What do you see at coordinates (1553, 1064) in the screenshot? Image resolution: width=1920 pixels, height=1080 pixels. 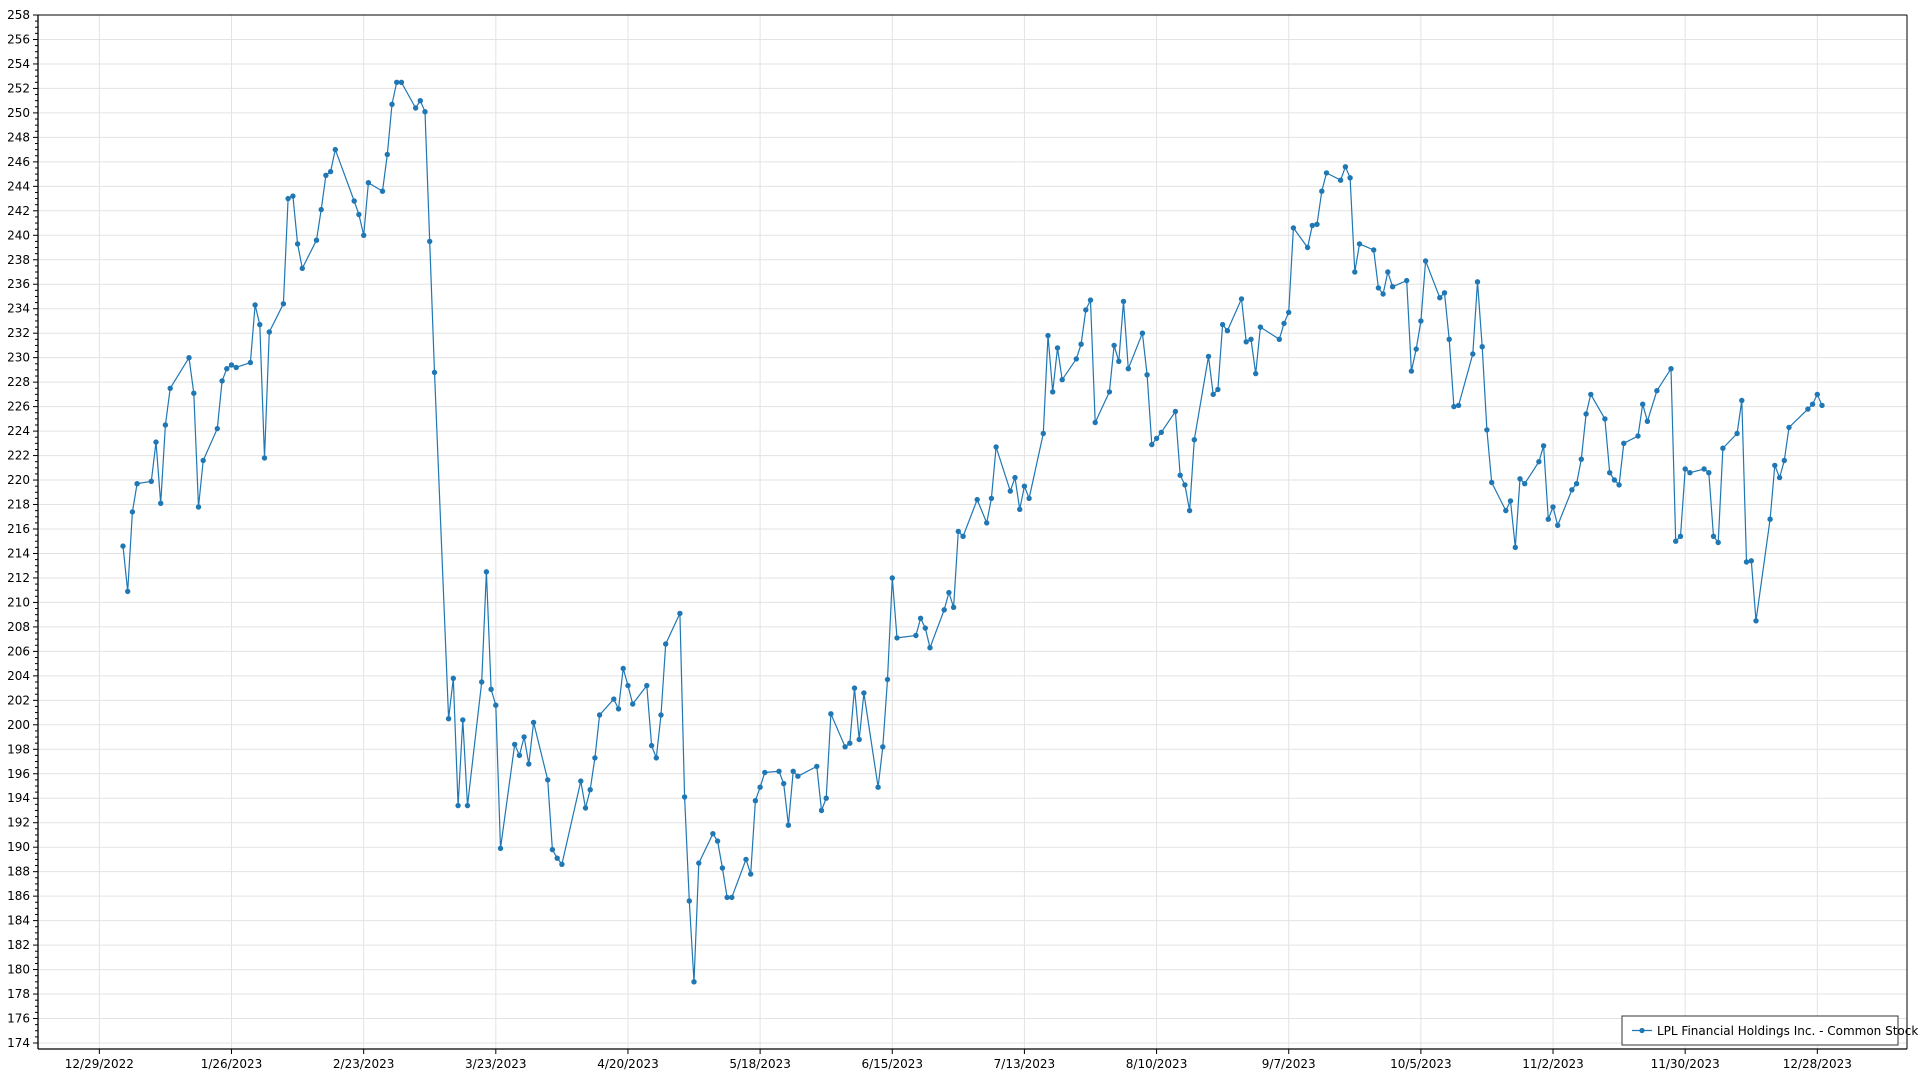 I see `x-tick-label: 11/2/2023` at bounding box center [1553, 1064].